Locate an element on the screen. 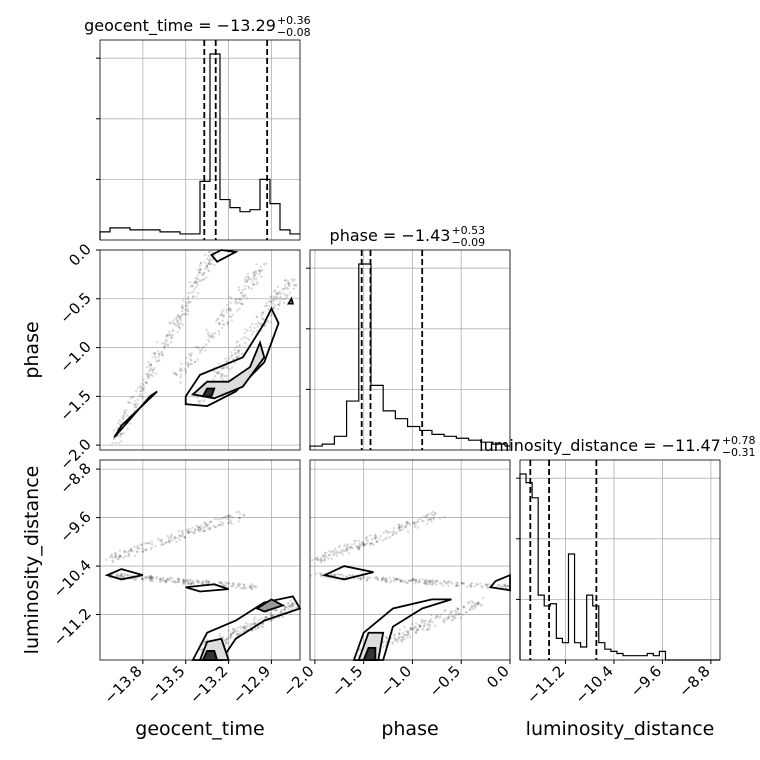 Image resolution: width=760 pixels, height=760 pixels. y-axis-label-phase: phase is located at coordinates (32, 349).